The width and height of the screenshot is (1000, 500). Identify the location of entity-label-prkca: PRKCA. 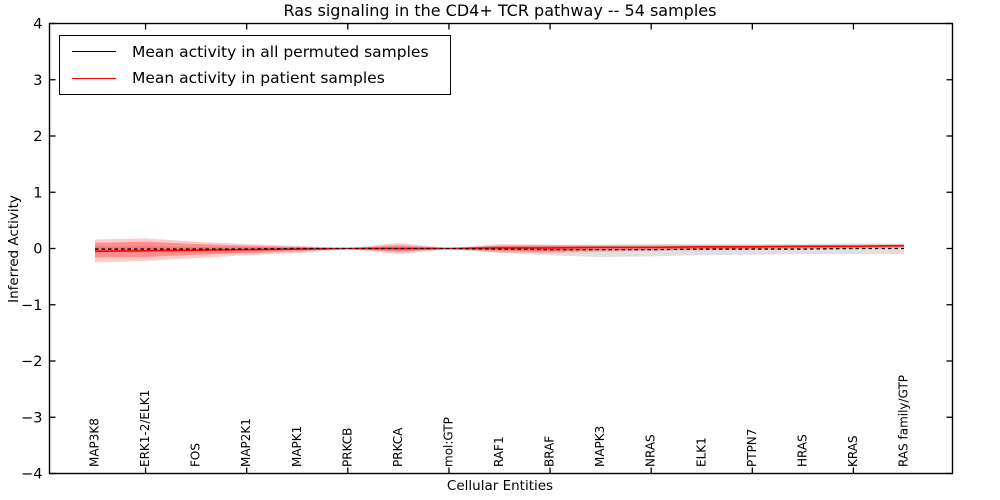
(398, 447).